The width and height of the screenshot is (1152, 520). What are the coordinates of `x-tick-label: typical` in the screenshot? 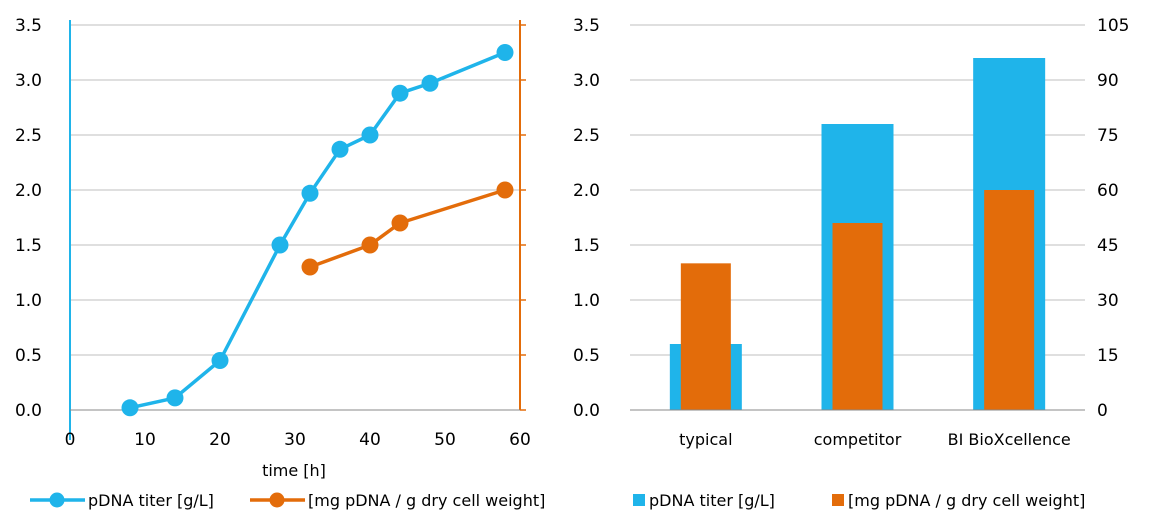 It's located at (705, 439).